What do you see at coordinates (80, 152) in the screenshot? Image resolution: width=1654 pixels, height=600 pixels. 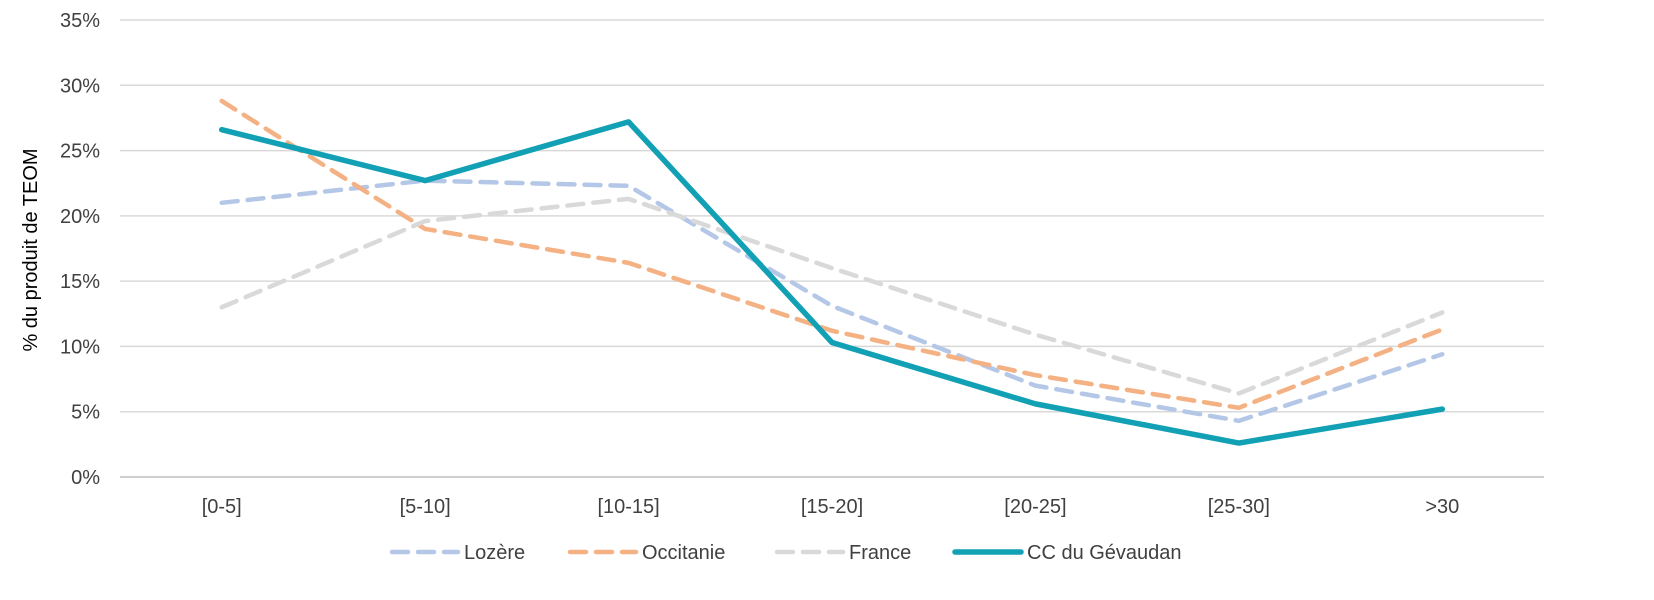 I see `y-tick-label: 25%` at bounding box center [80, 152].